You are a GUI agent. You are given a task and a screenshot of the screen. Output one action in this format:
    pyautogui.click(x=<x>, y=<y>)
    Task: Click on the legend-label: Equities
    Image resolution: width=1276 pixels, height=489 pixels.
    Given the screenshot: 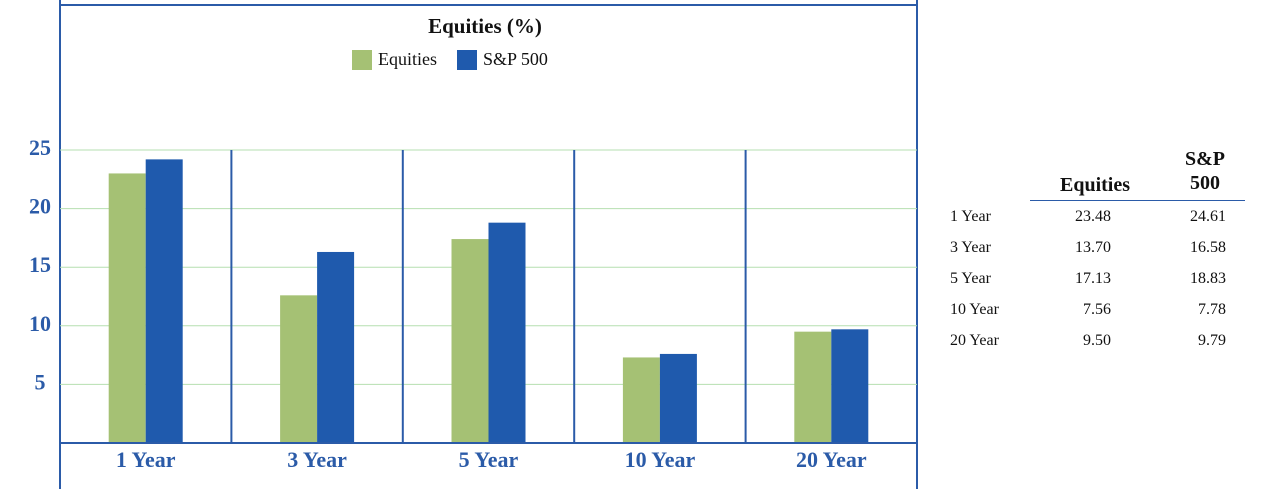 What is the action you would take?
    pyautogui.click(x=407, y=59)
    